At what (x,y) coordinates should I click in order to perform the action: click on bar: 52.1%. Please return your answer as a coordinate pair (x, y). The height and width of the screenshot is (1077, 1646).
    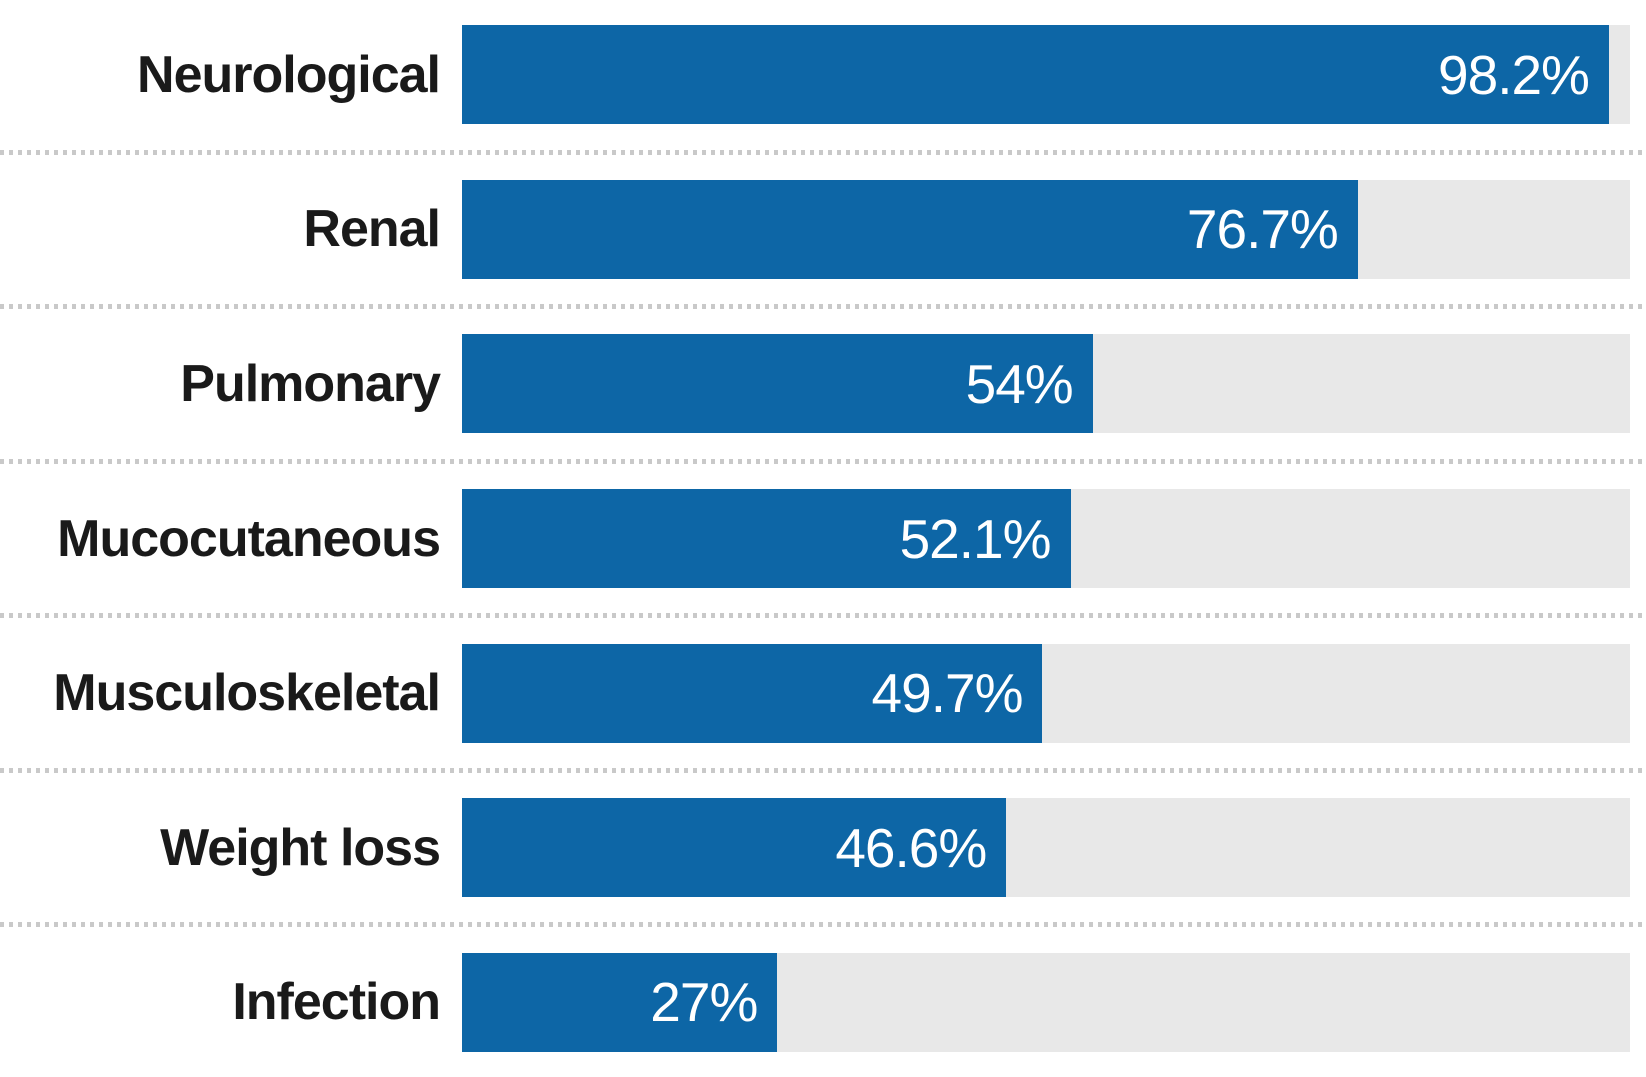
    Looking at the image, I should click on (766, 539).